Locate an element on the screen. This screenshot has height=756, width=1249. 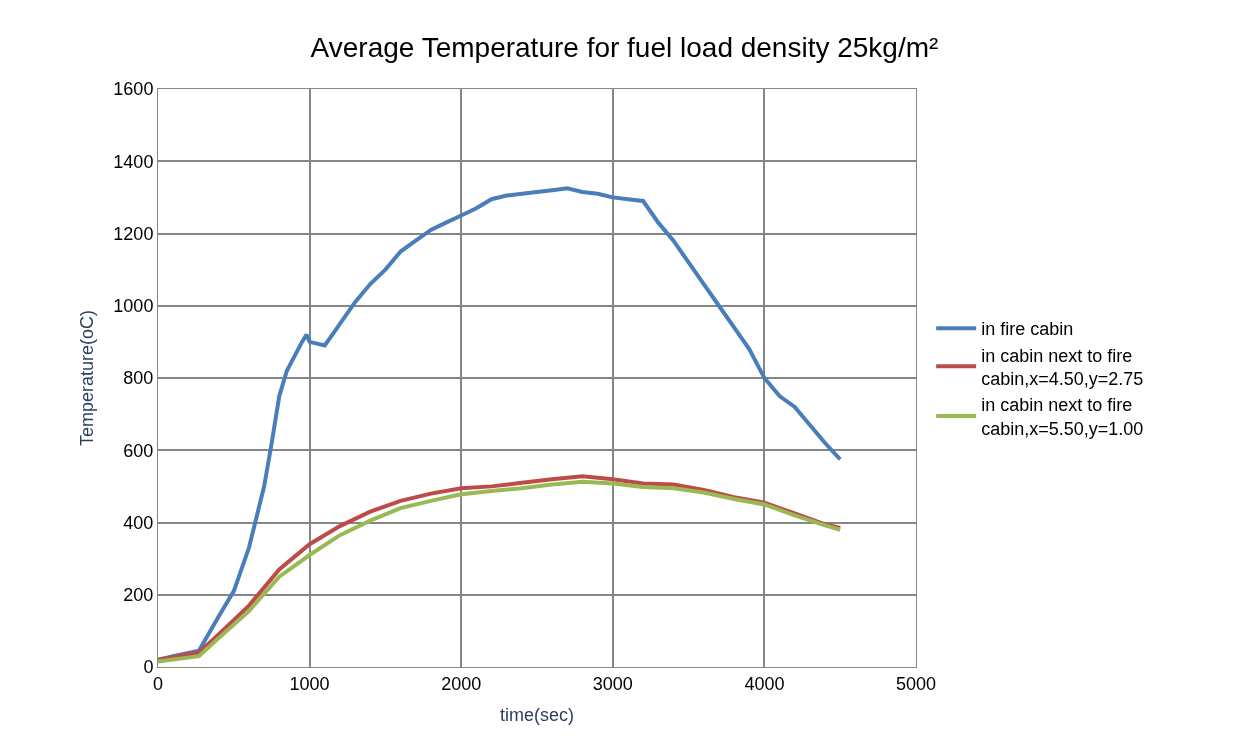
x-tick-label: 4000 is located at coordinates (764, 683).